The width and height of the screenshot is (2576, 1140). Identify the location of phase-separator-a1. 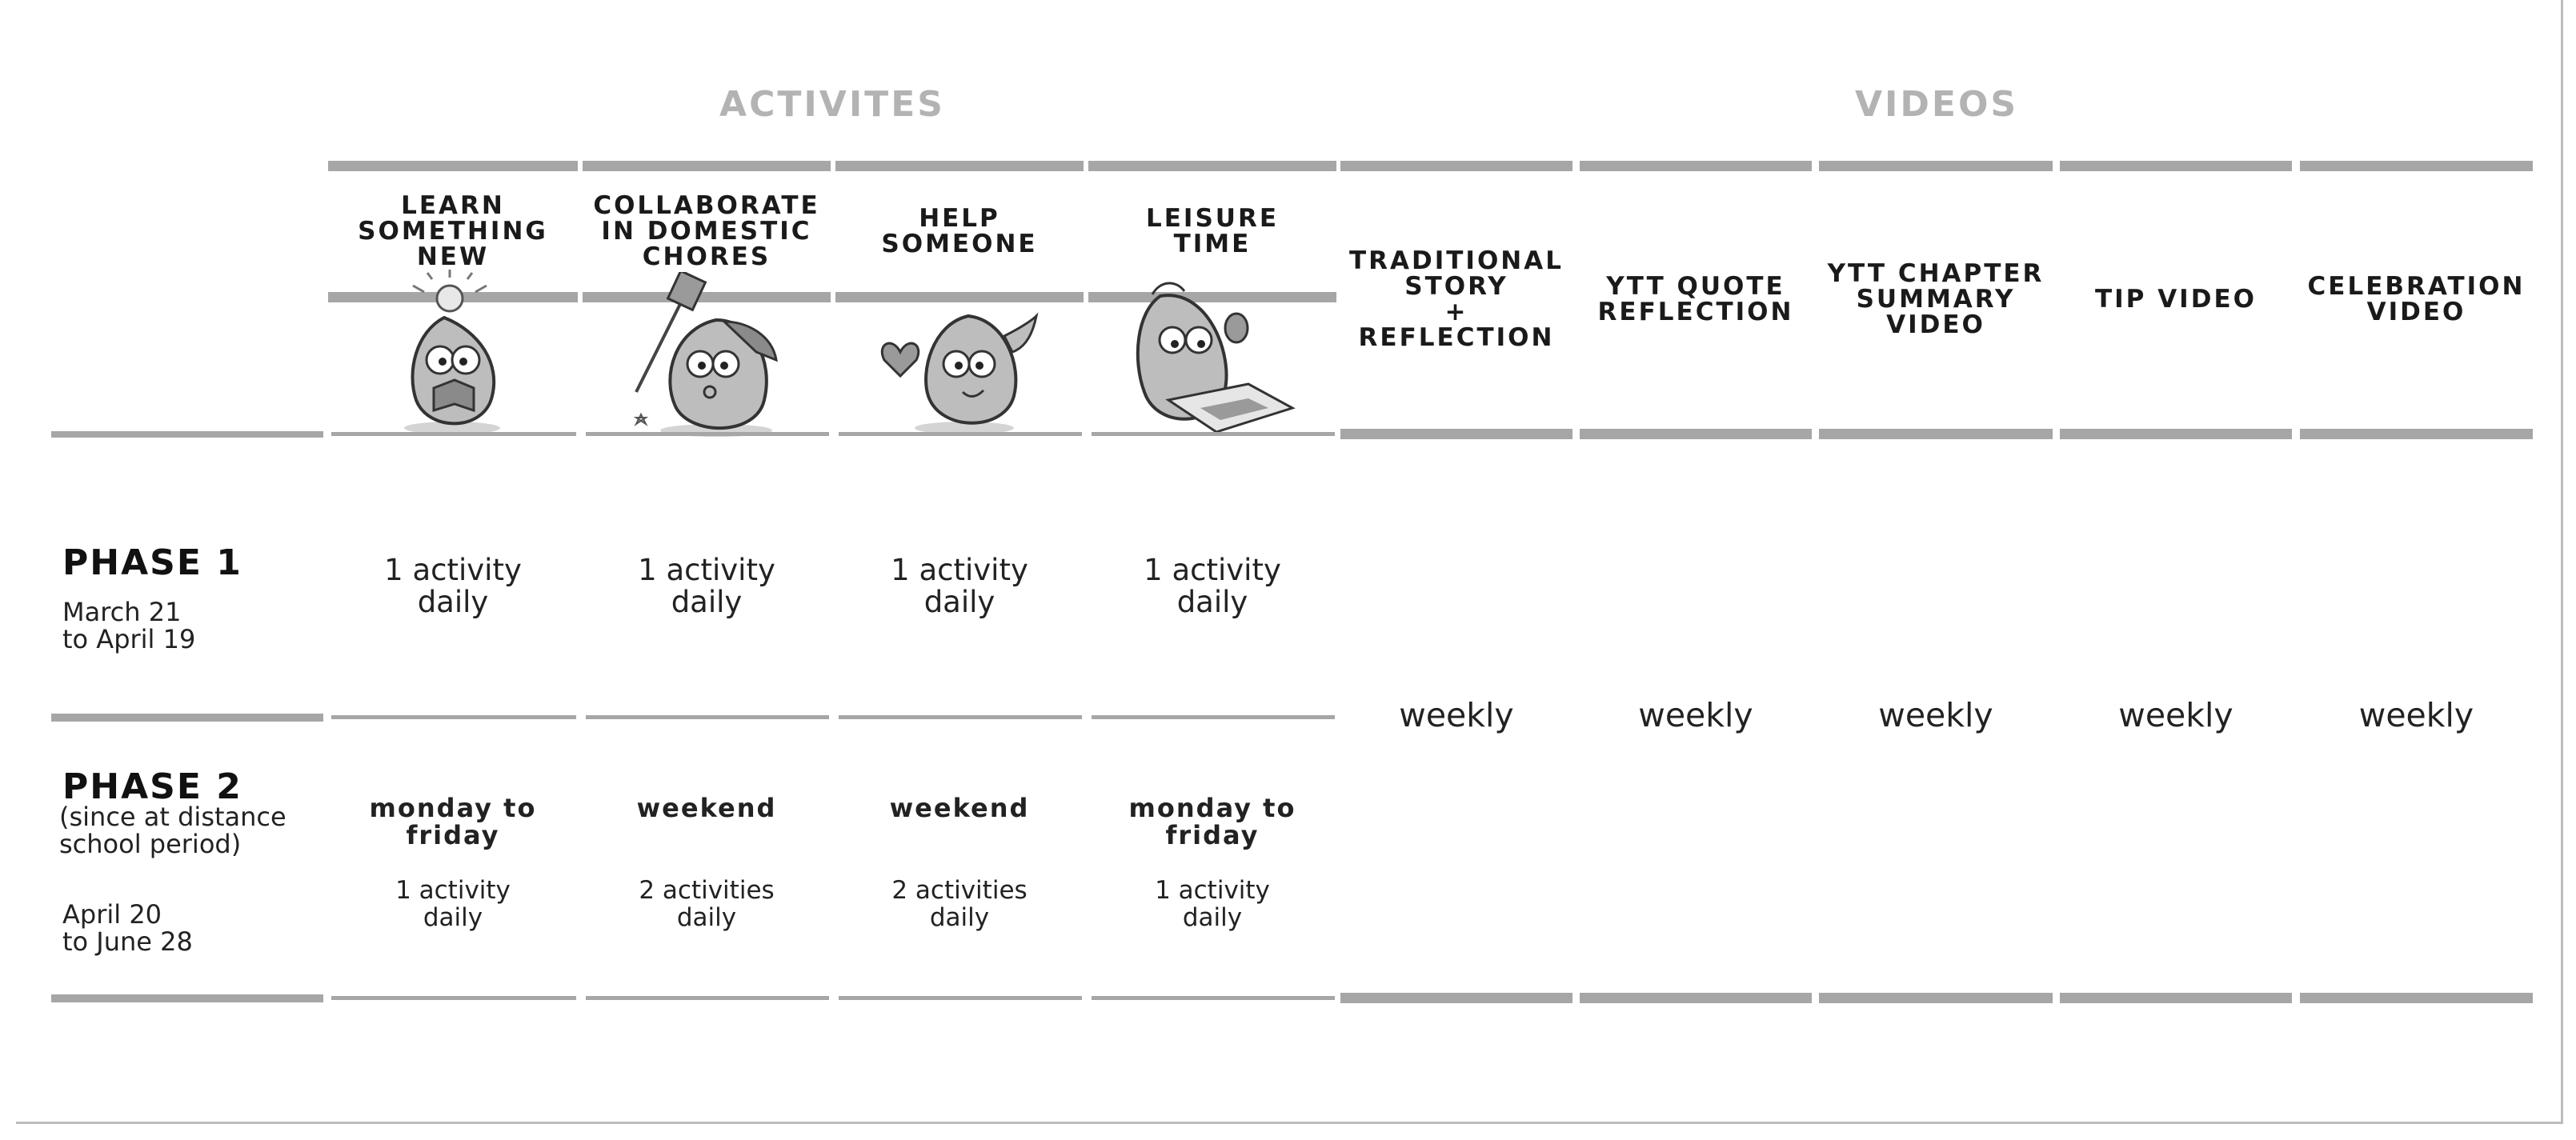
(453, 717).